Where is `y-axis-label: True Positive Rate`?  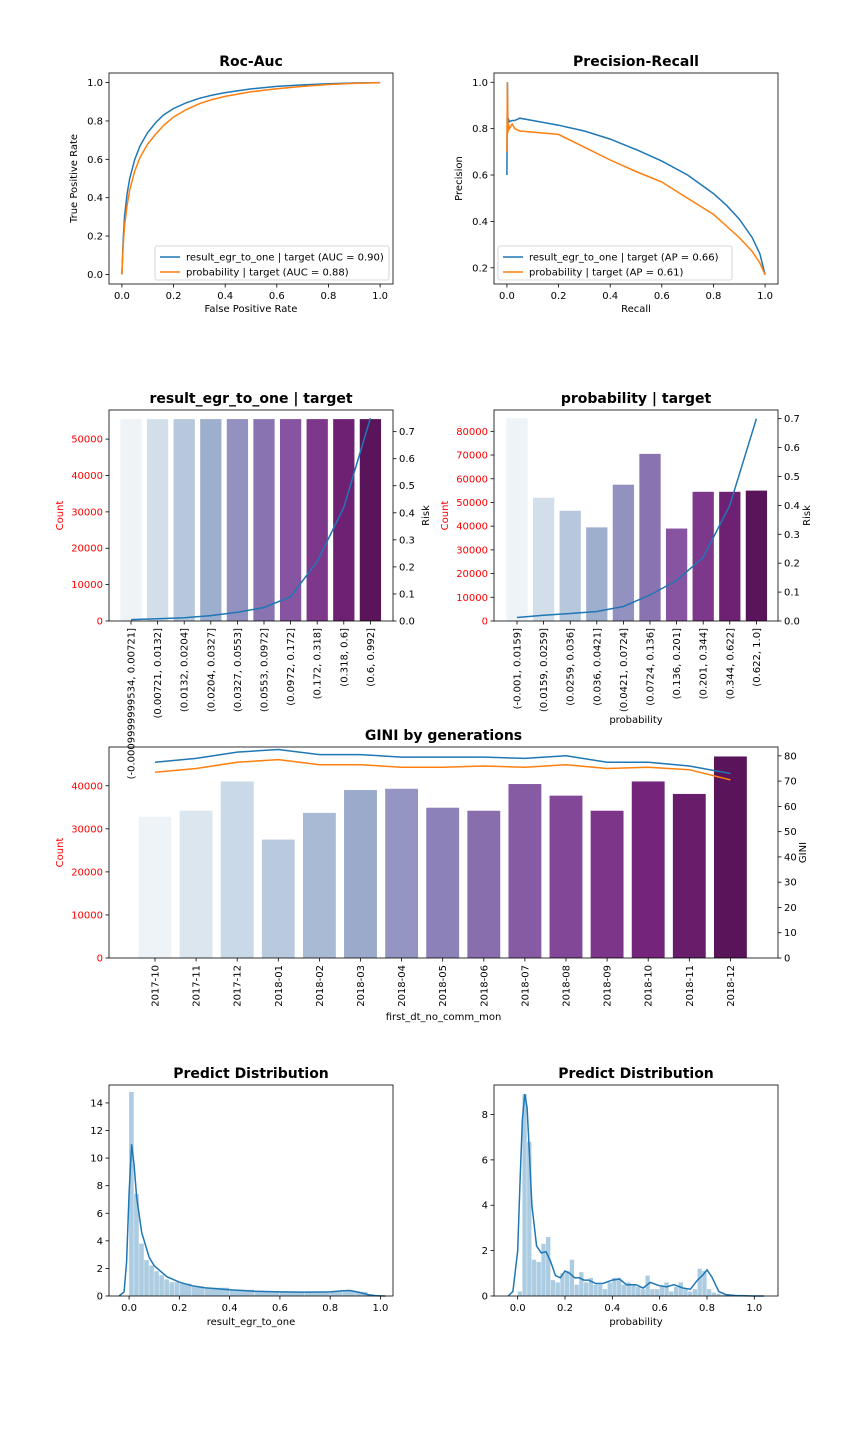
y-axis-label: True Positive Rate is located at coordinates (74, 179).